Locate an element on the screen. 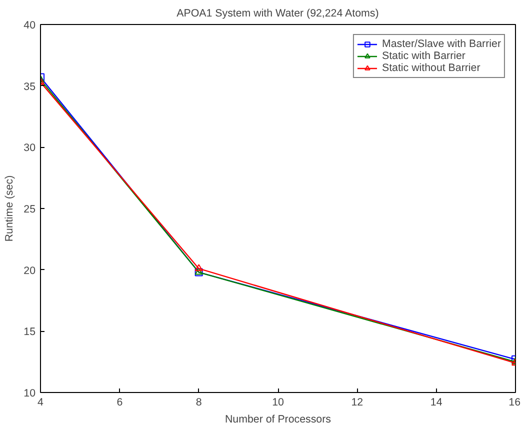 The image size is (524, 432). y-tick-label: 30 is located at coordinates (30, 148).